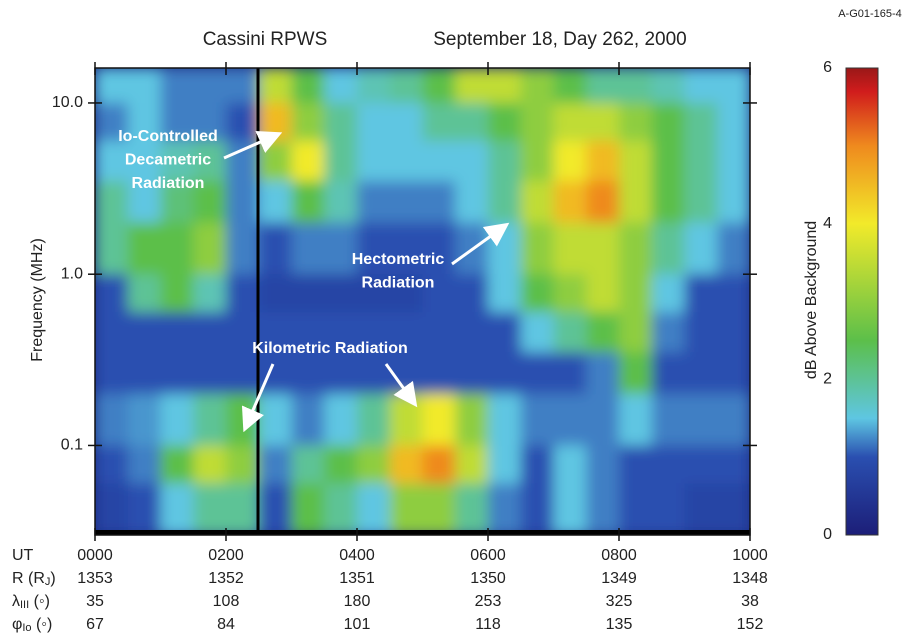 The width and height of the screenshot is (920, 636). Describe the element at coordinates (750, 555) in the screenshot. I see `x-tick-label: 1000` at that location.